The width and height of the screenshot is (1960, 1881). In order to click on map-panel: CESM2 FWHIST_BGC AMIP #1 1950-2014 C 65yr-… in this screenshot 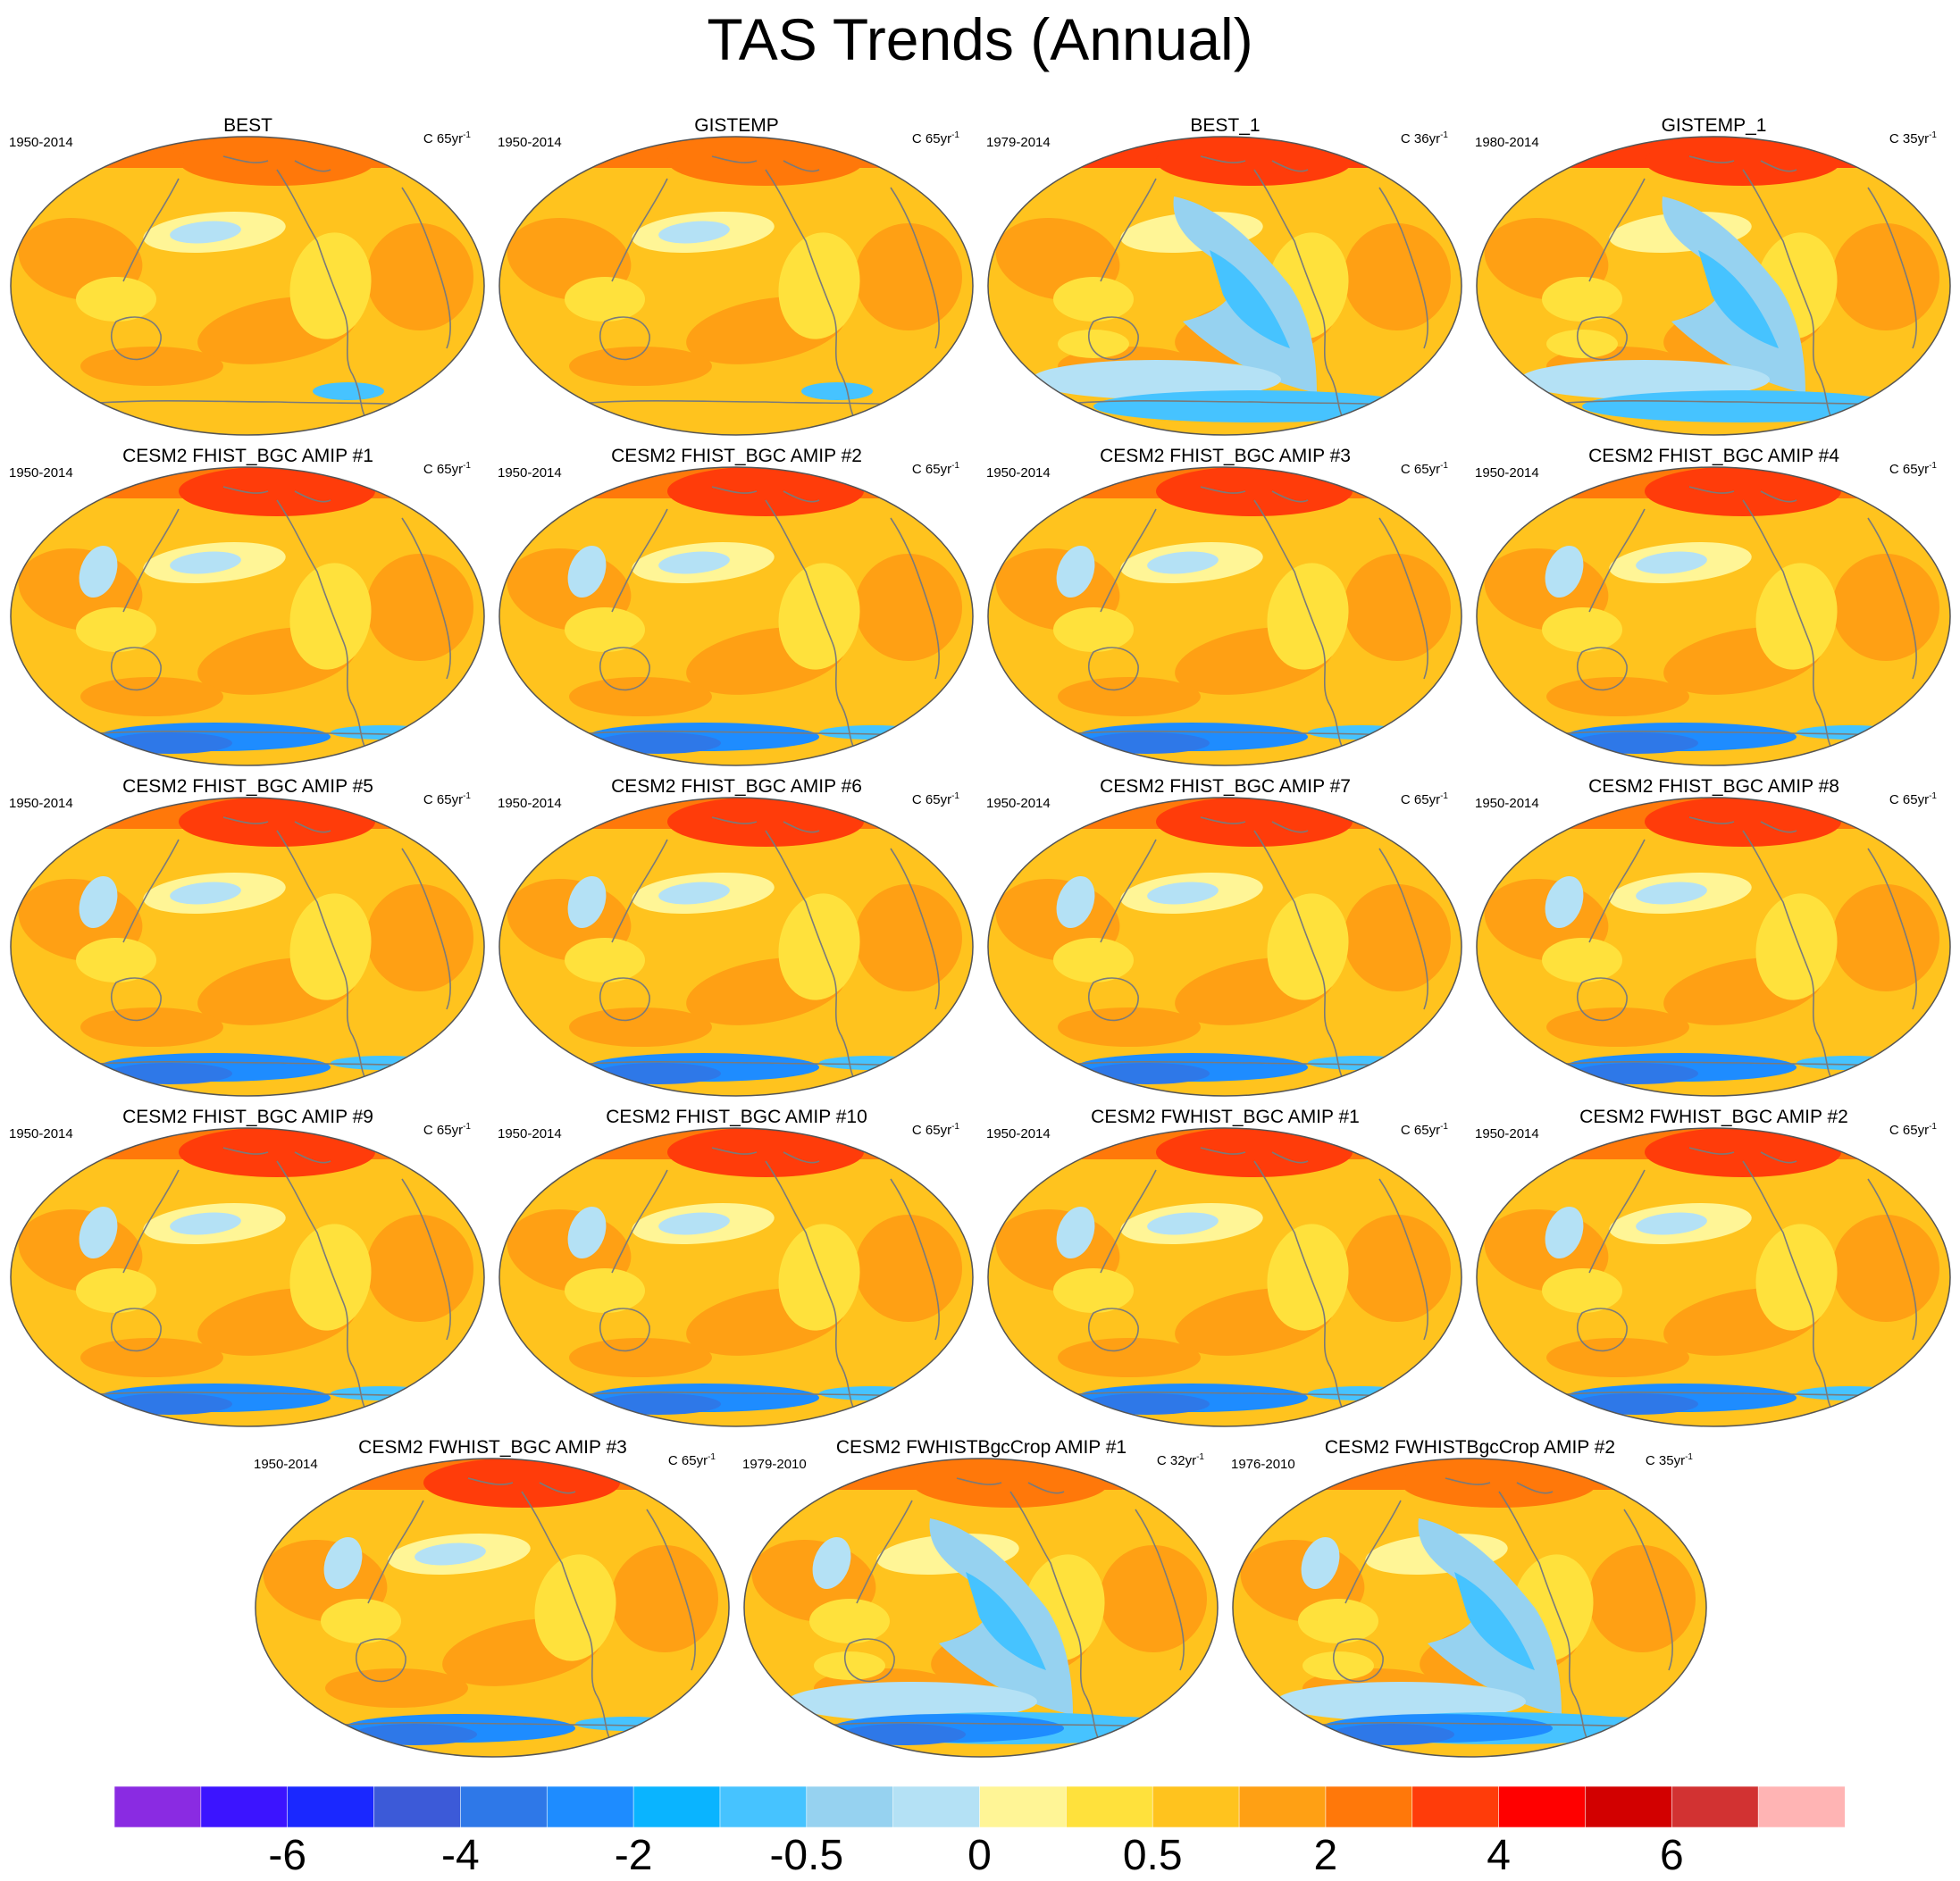, I will do `click(1225, 1271)`.